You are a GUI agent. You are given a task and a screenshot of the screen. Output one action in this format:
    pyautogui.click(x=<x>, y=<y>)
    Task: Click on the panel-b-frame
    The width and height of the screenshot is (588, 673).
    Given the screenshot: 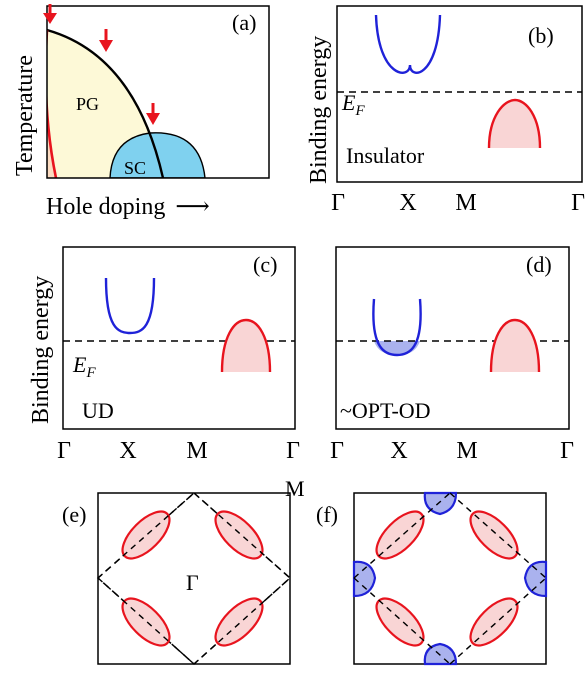 What is the action you would take?
    pyautogui.click(x=459, y=94)
    